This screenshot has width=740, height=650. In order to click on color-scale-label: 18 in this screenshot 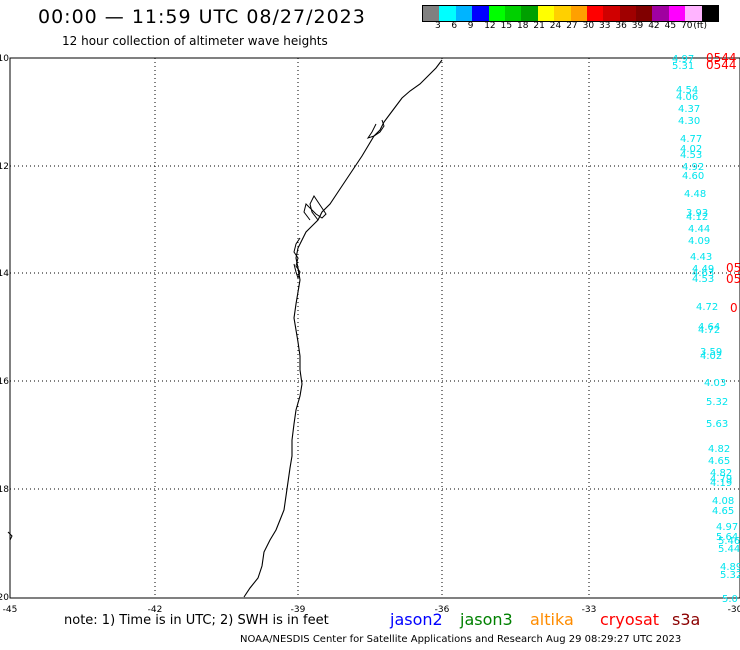, I will do `click(523, 26)`.